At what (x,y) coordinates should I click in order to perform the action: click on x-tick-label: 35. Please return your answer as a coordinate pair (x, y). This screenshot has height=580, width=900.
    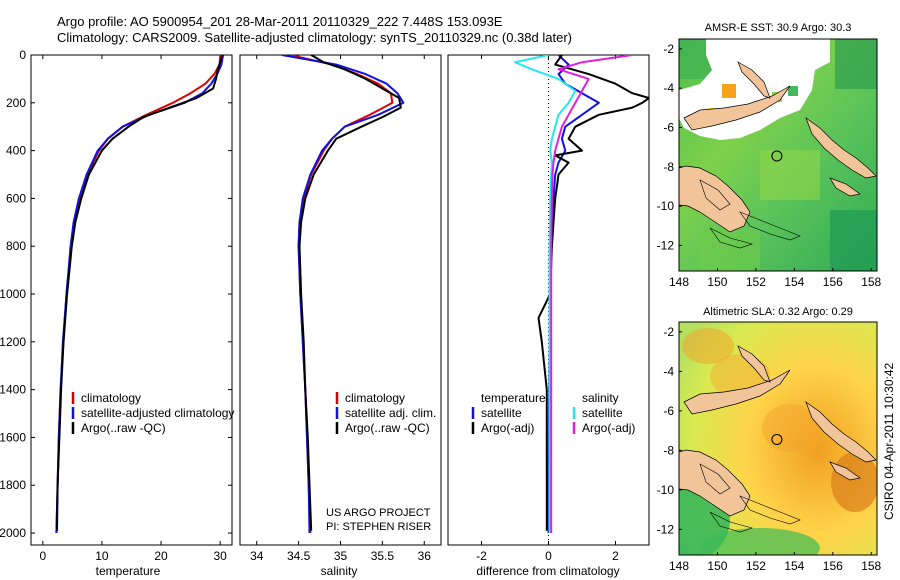
    Looking at the image, I should click on (341, 556).